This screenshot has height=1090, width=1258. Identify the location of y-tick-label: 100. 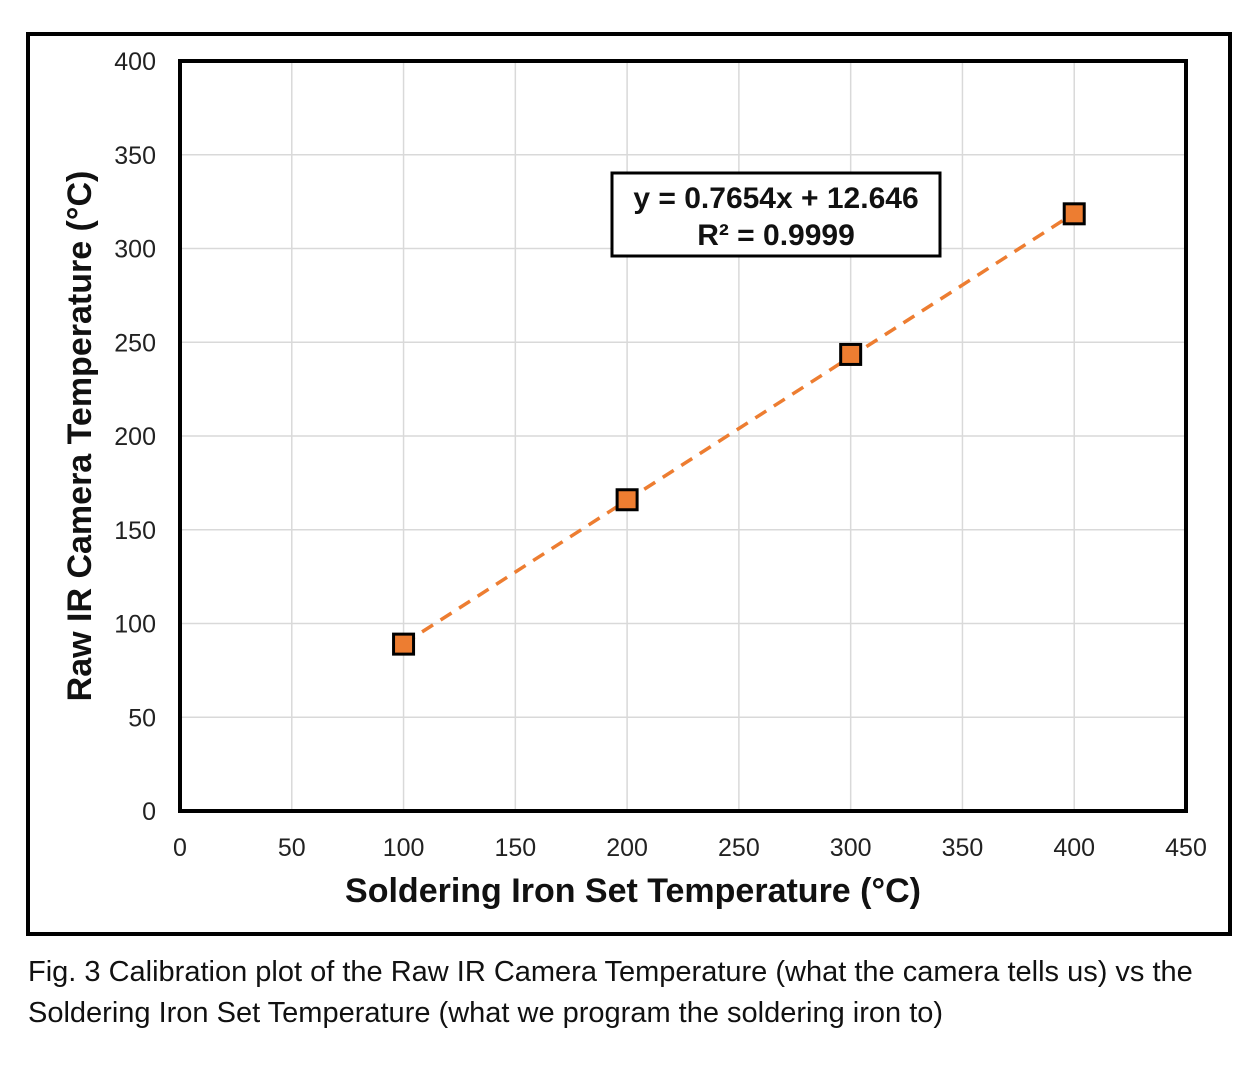
(135, 625).